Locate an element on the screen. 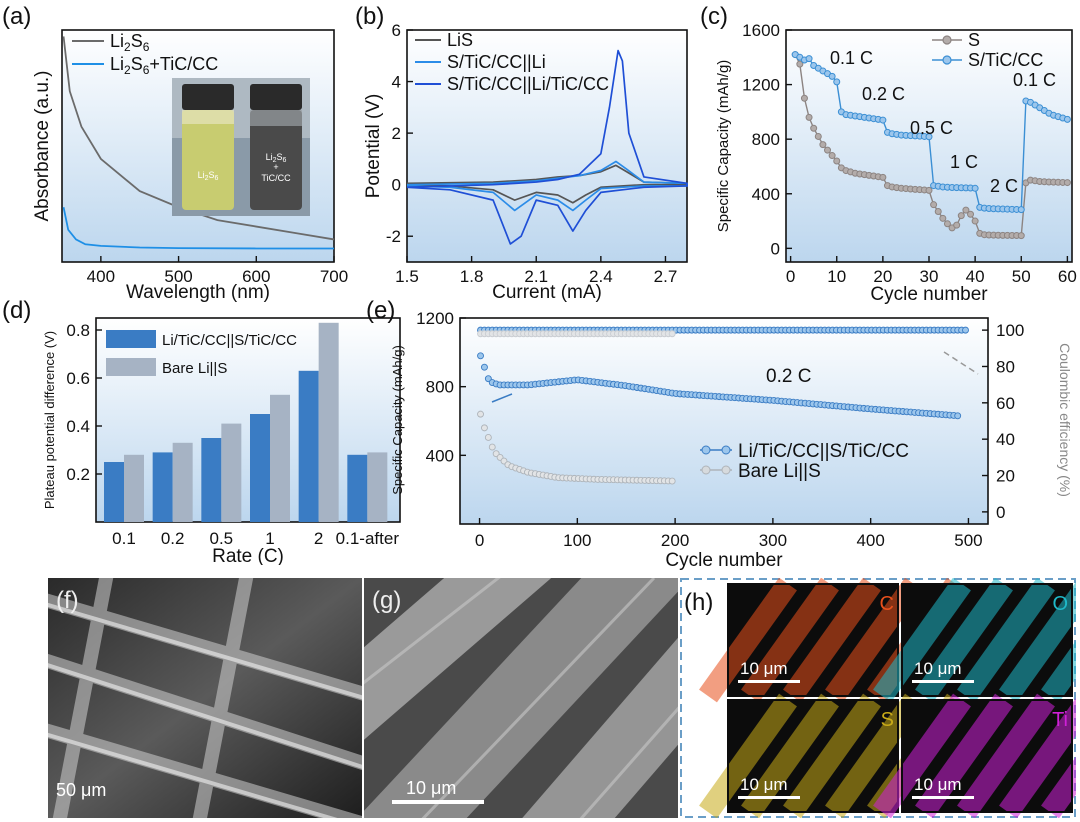 Image resolution: width=1080 pixels, height=822 pixels. panel-f-label: (f) is located at coordinates (67, 600).